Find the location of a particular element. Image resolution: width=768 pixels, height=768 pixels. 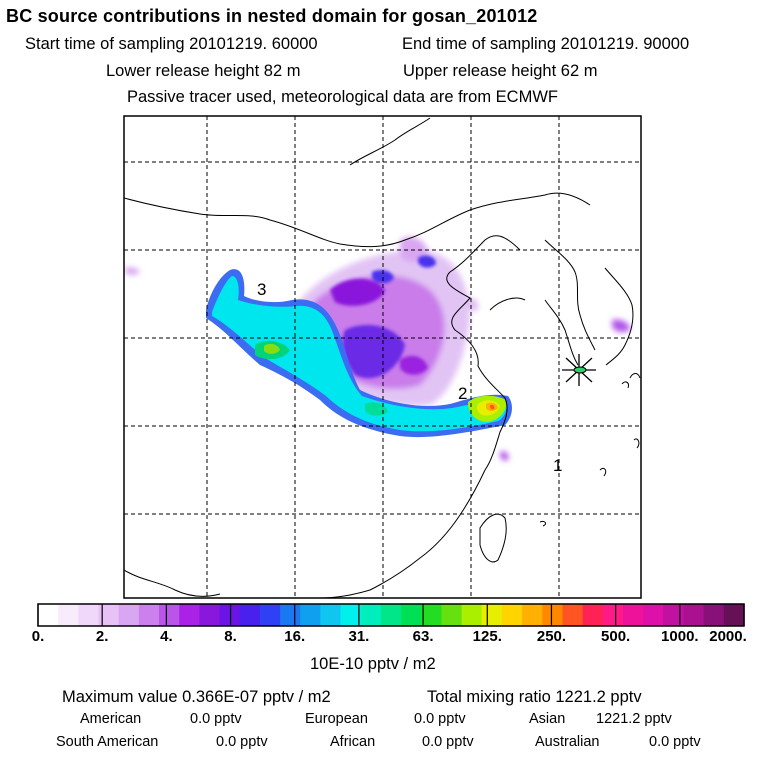

contrib-name-south-american: South American is located at coordinates (107, 742).